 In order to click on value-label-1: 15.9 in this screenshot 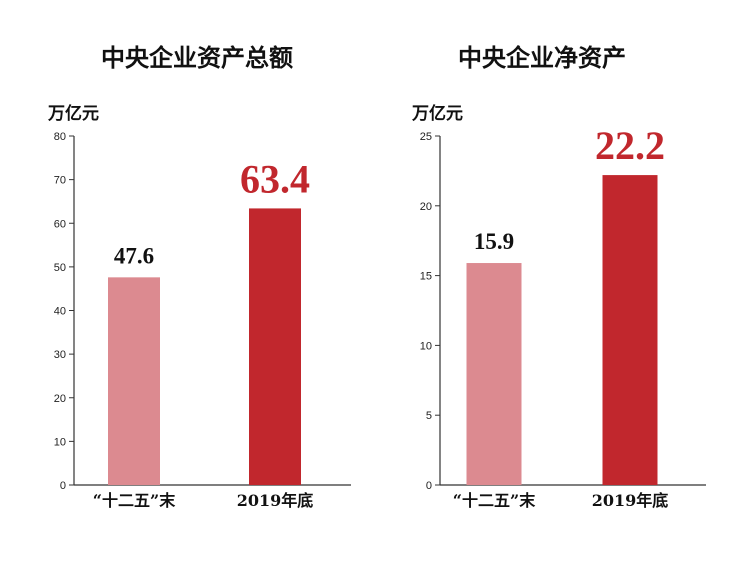, I will do `click(494, 241)`.